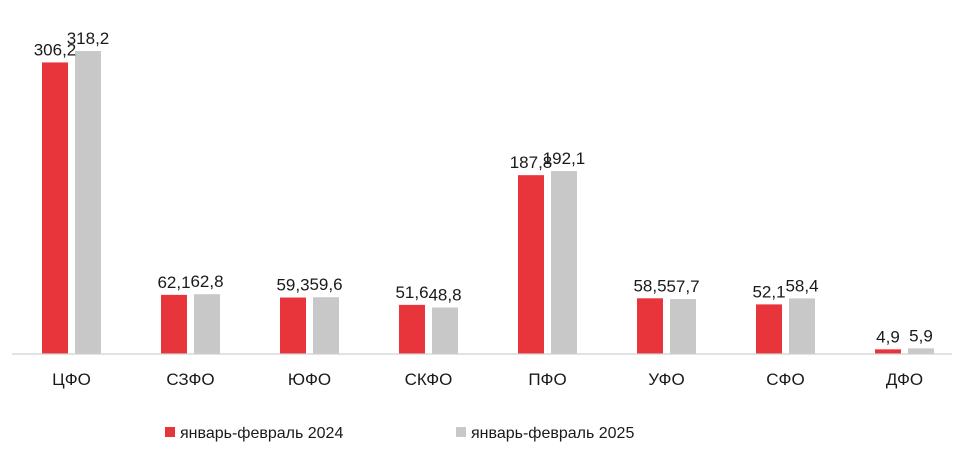 The width and height of the screenshot is (964, 456). I want to click on value-label-2024-0: 306,2, so click(55, 49).